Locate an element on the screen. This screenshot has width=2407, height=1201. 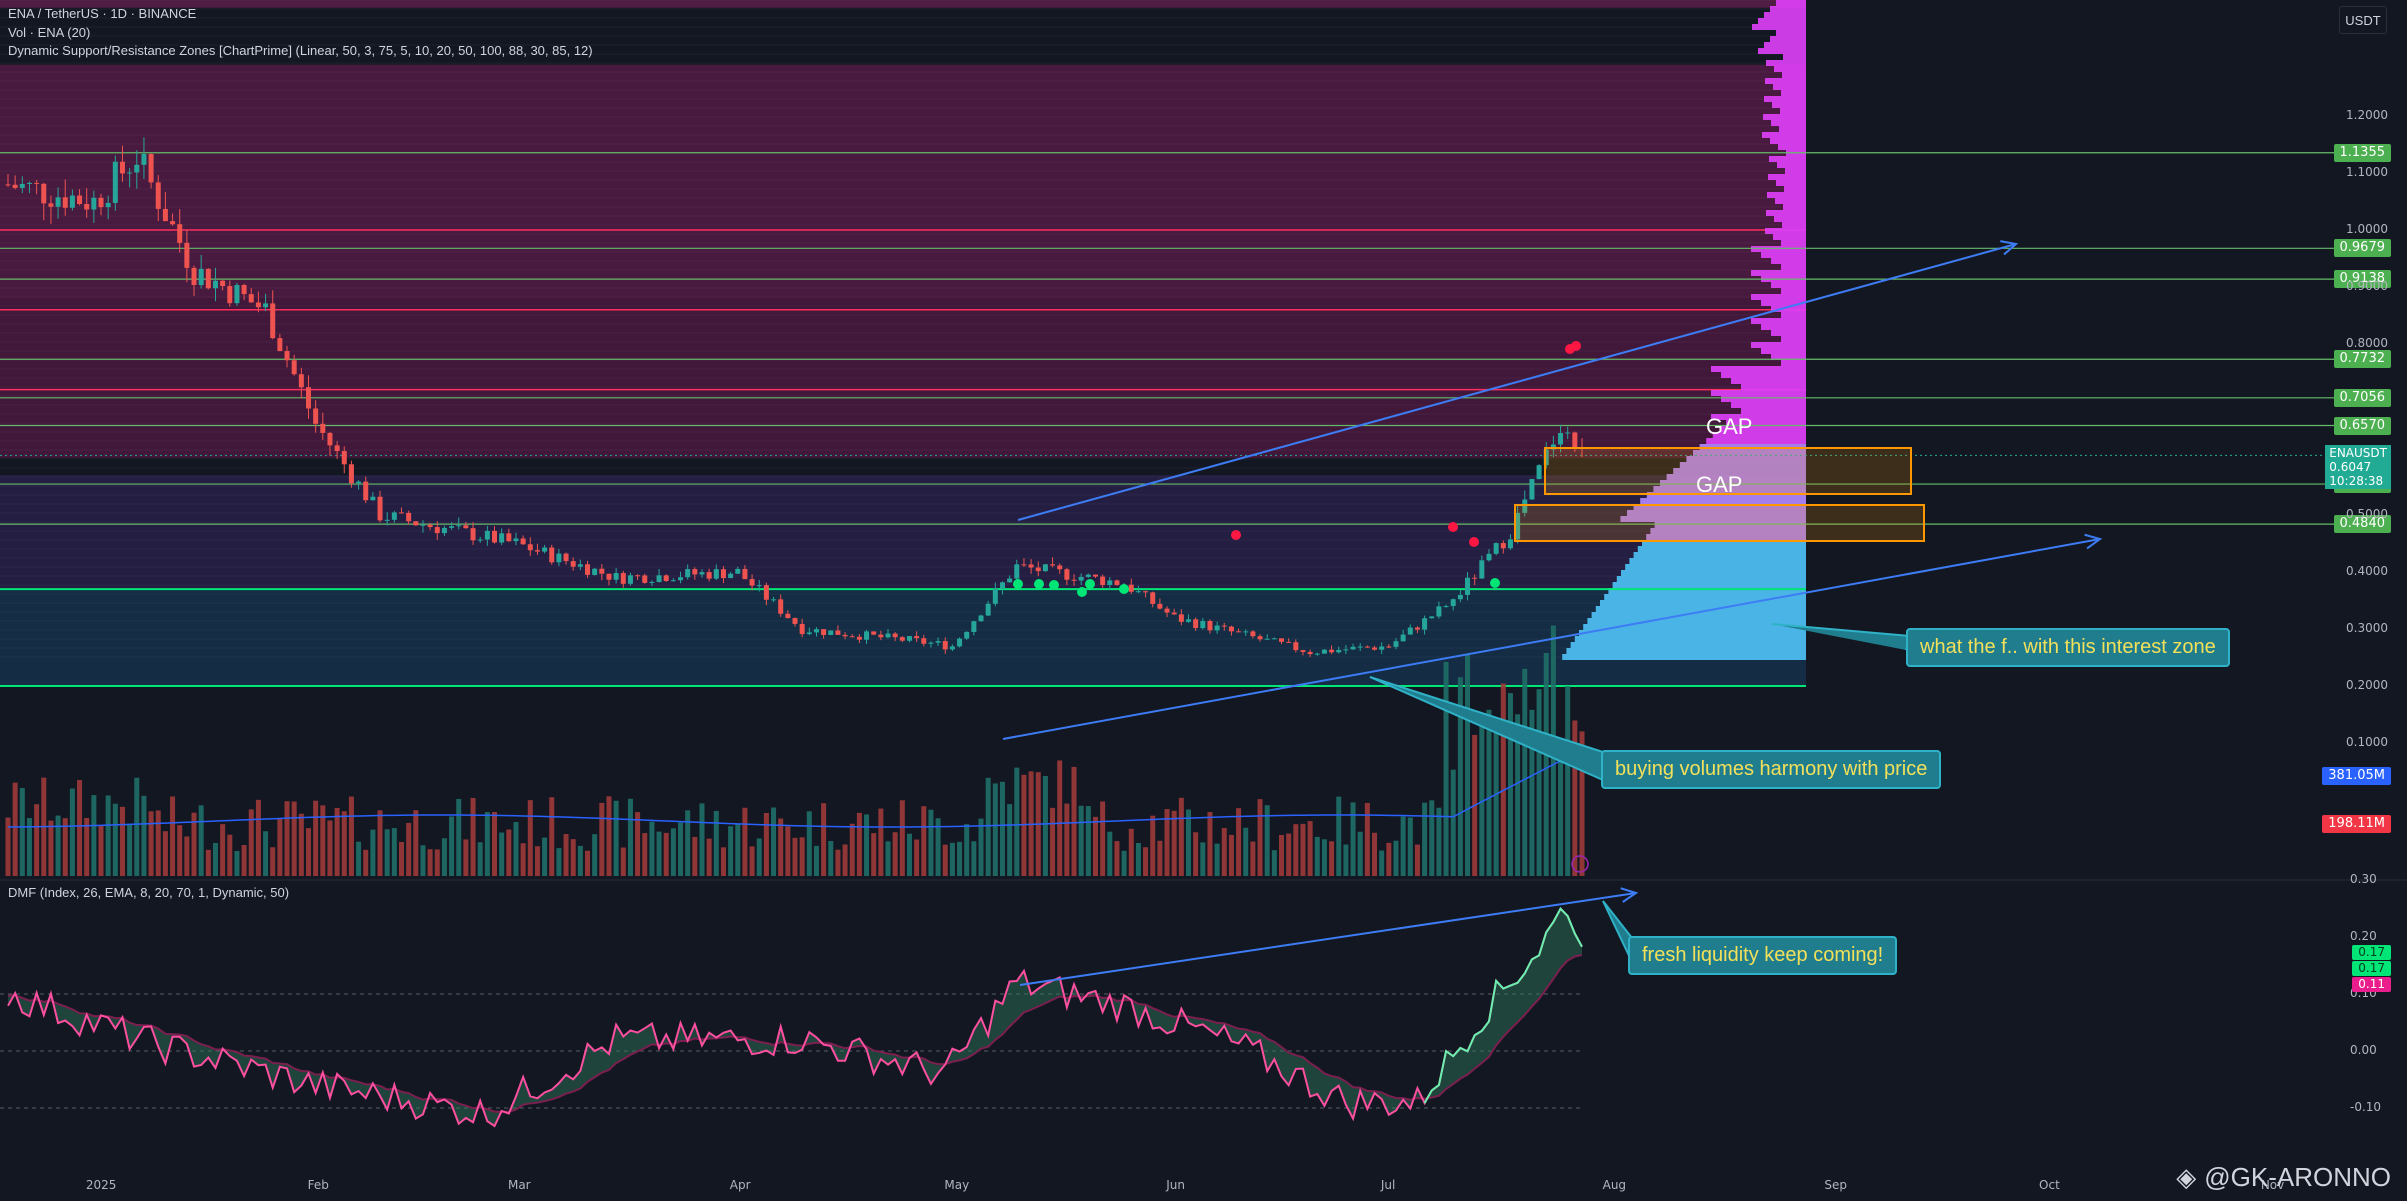
signal-dot-sell is located at coordinates (1453, 527).